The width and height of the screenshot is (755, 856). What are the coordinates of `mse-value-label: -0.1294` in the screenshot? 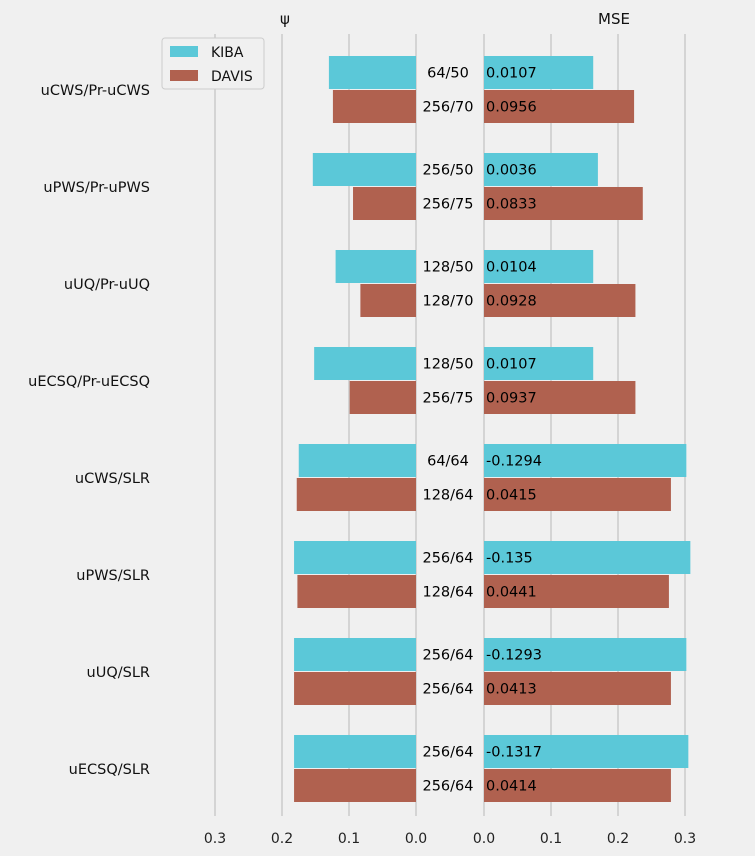 It's located at (514, 462).